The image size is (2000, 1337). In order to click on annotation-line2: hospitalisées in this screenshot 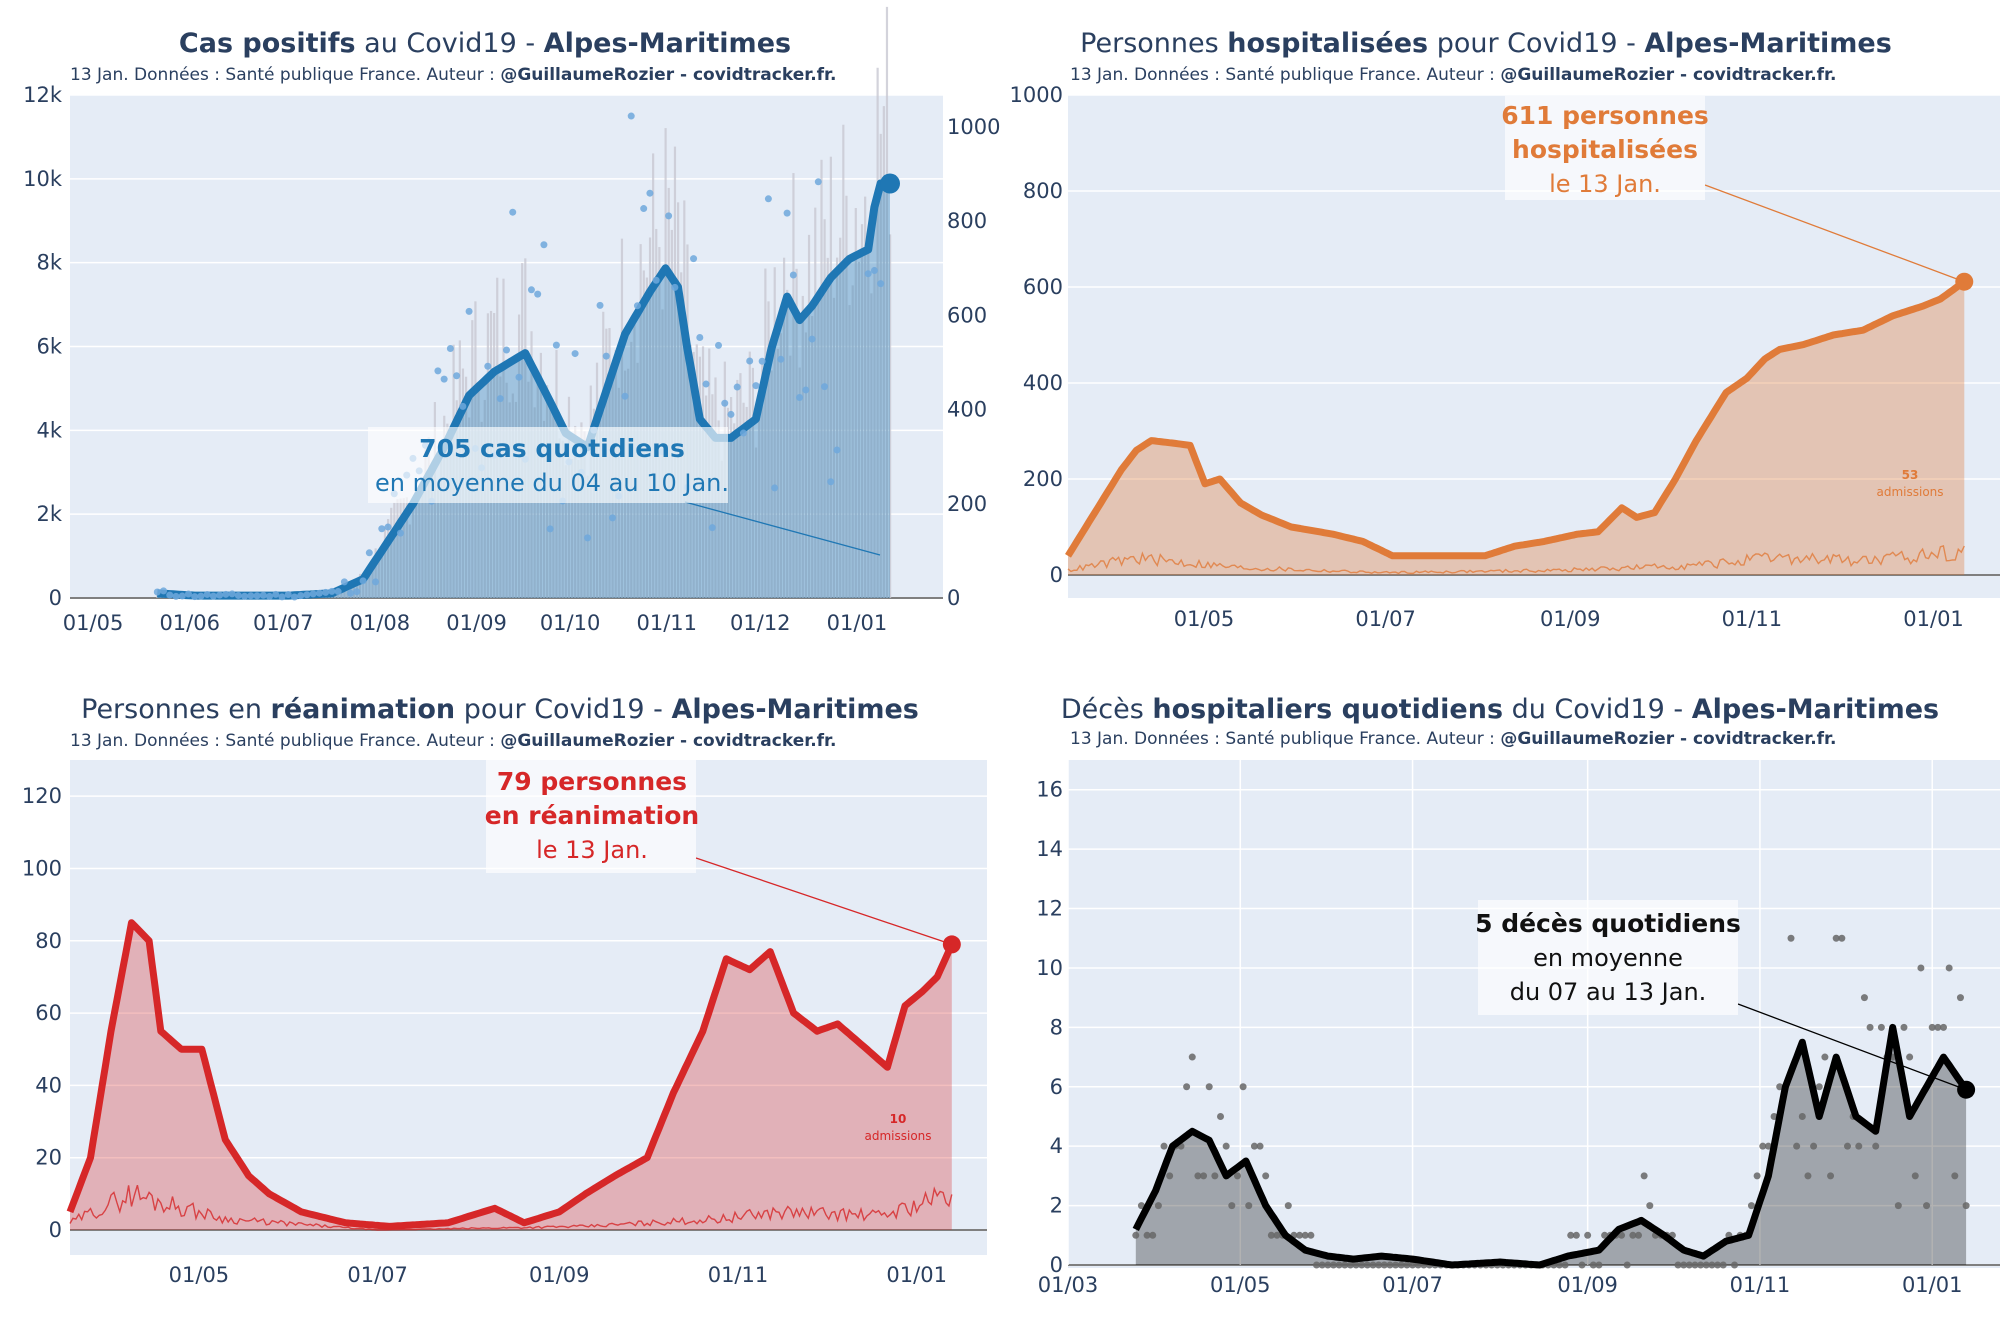, I will do `click(1605, 149)`.